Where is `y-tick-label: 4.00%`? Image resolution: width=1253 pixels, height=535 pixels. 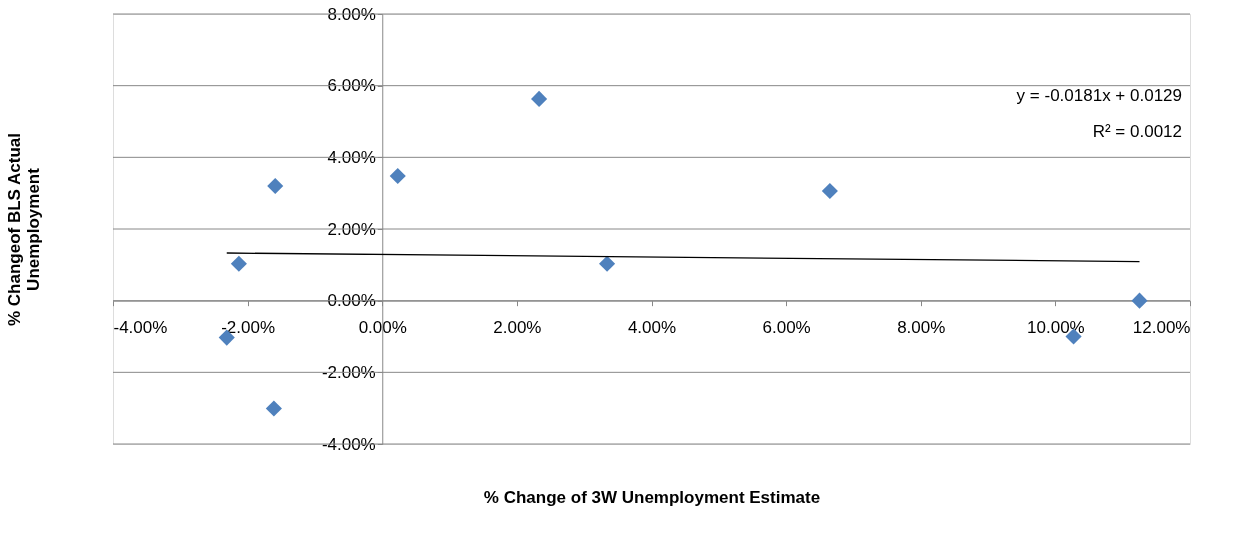
y-tick-label: 4.00% is located at coordinates (351, 157).